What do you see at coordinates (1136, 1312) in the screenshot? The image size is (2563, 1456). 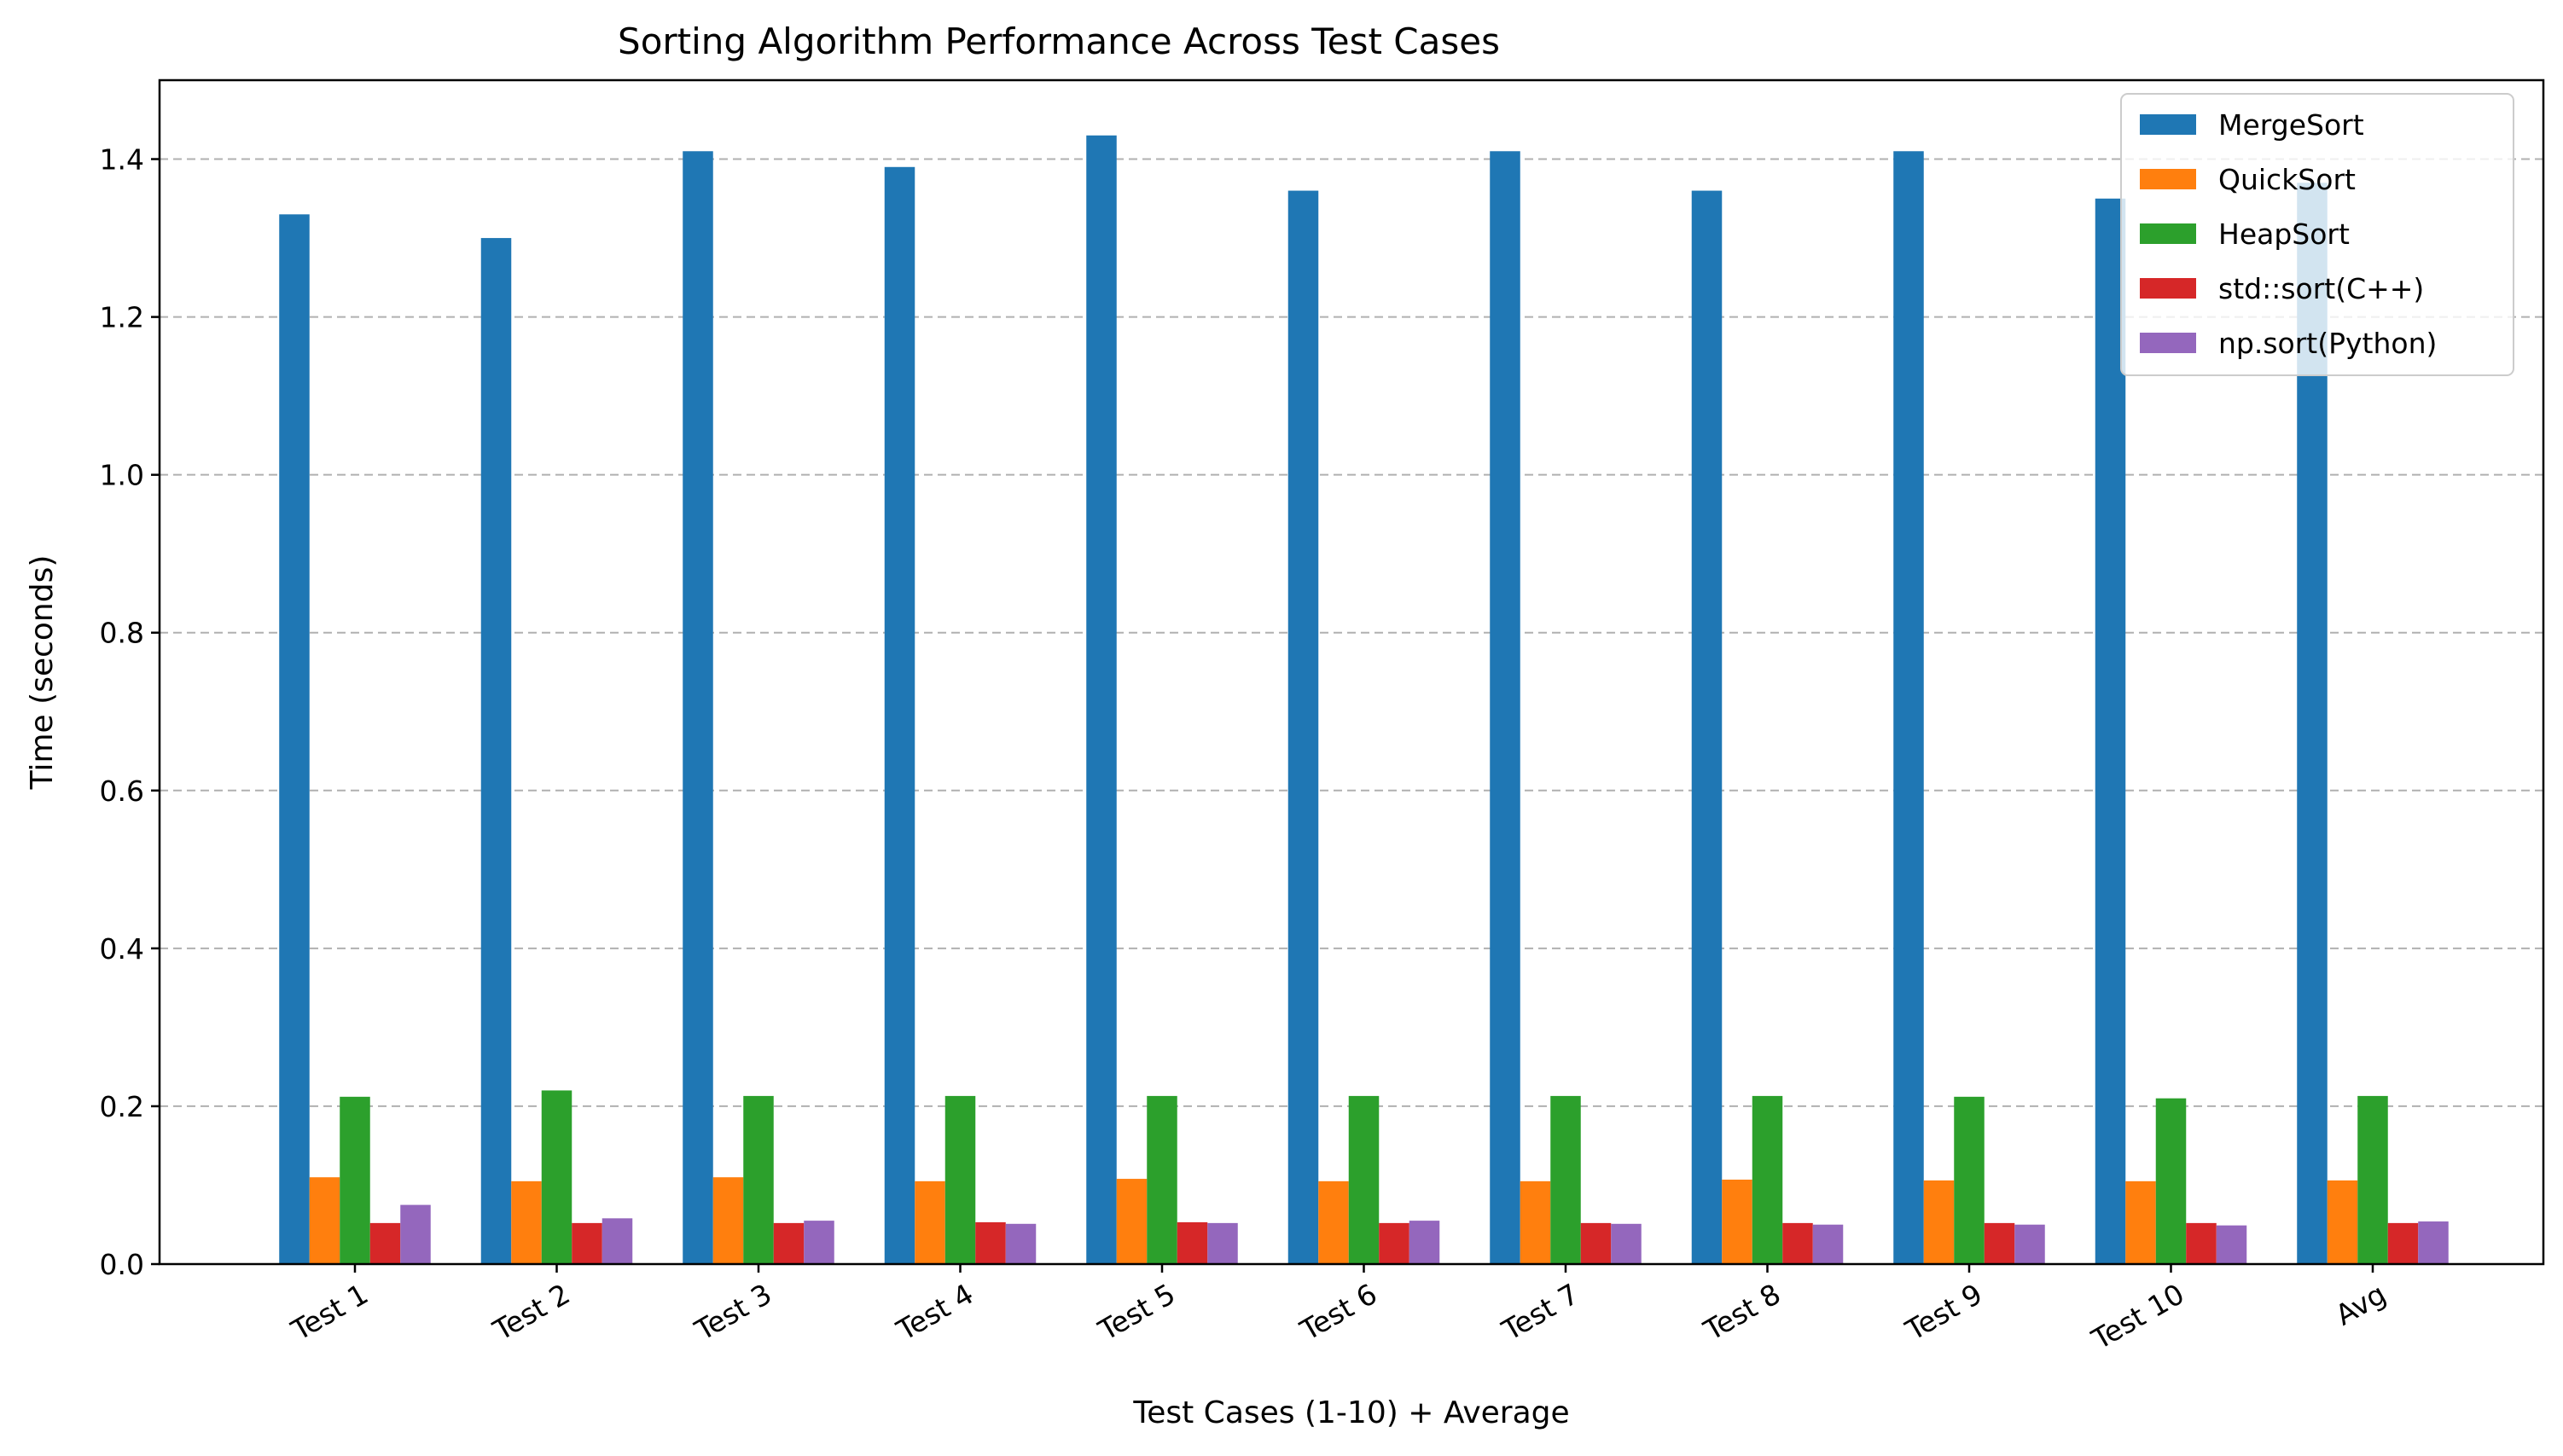 I see `x-tick-label: Test 5` at bounding box center [1136, 1312].